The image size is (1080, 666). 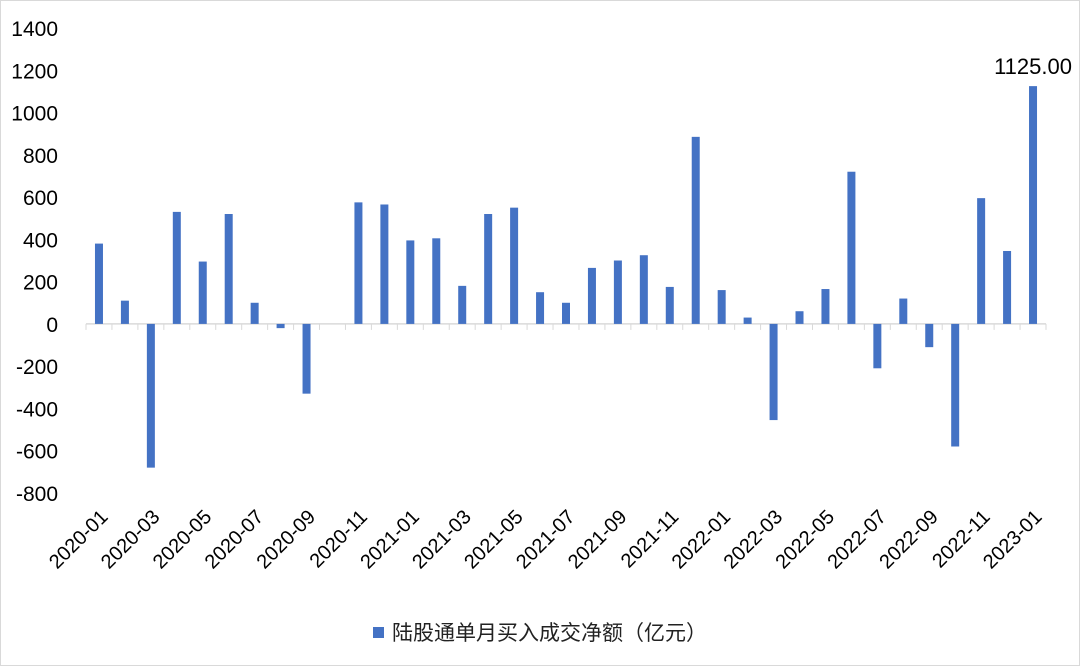 What do you see at coordinates (40, 283) in the screenshot?
I see `y-tick-label: 200` at bounding box center [40, 283].